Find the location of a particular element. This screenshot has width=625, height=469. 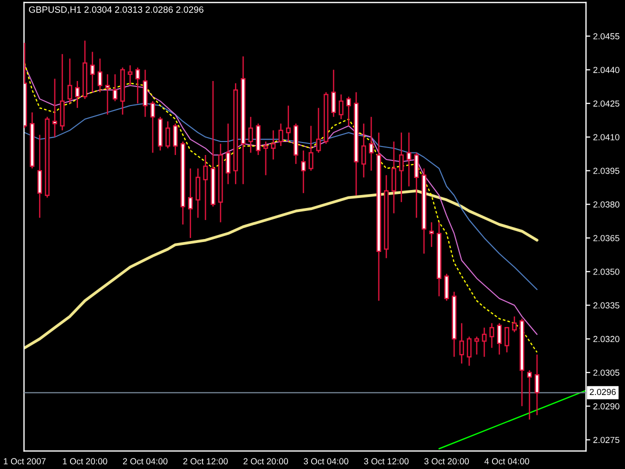

x-tick-label: 3 Oct 04:00 is located at coordinates (326, 461).